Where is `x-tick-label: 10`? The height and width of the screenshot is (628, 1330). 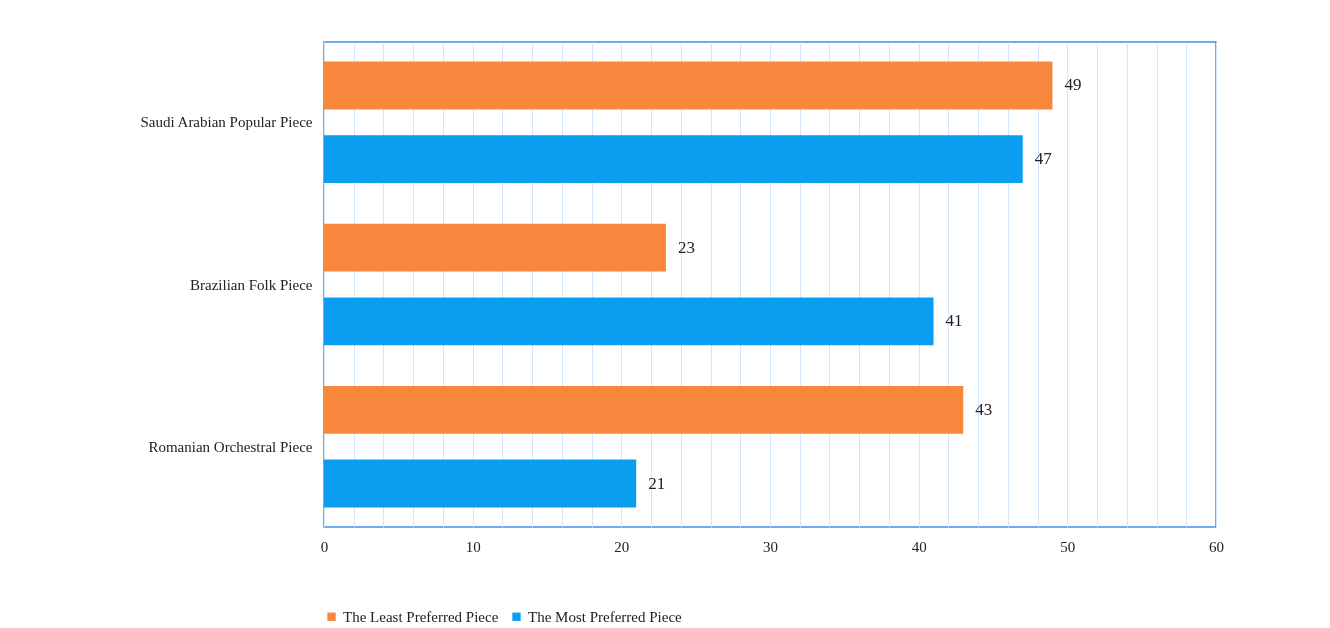
x-tick-label: 10 is located at coordinates (473, 546).